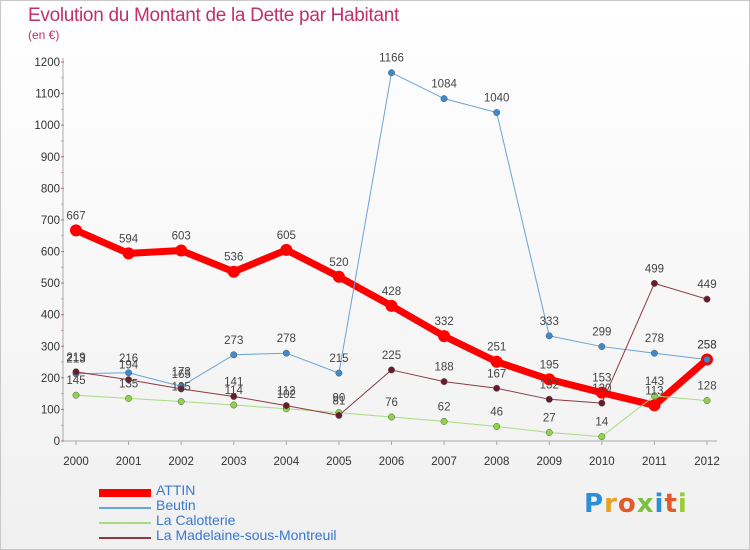 The image size is (750, 550). Describe the element at coordinates (391, 356) in the screenshot. I see `data-label: 225` at that location.